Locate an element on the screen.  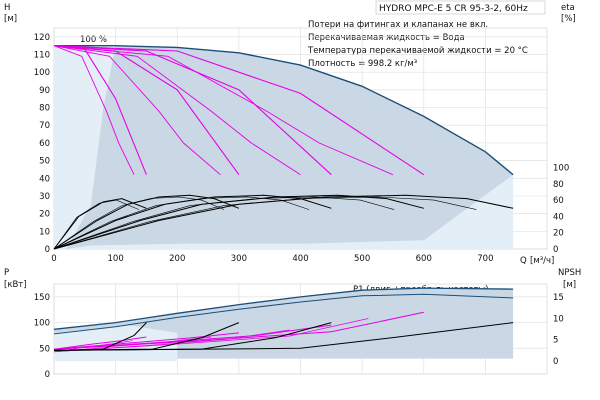
eta-tick-label: 100 is located at coordinates (561, 169).